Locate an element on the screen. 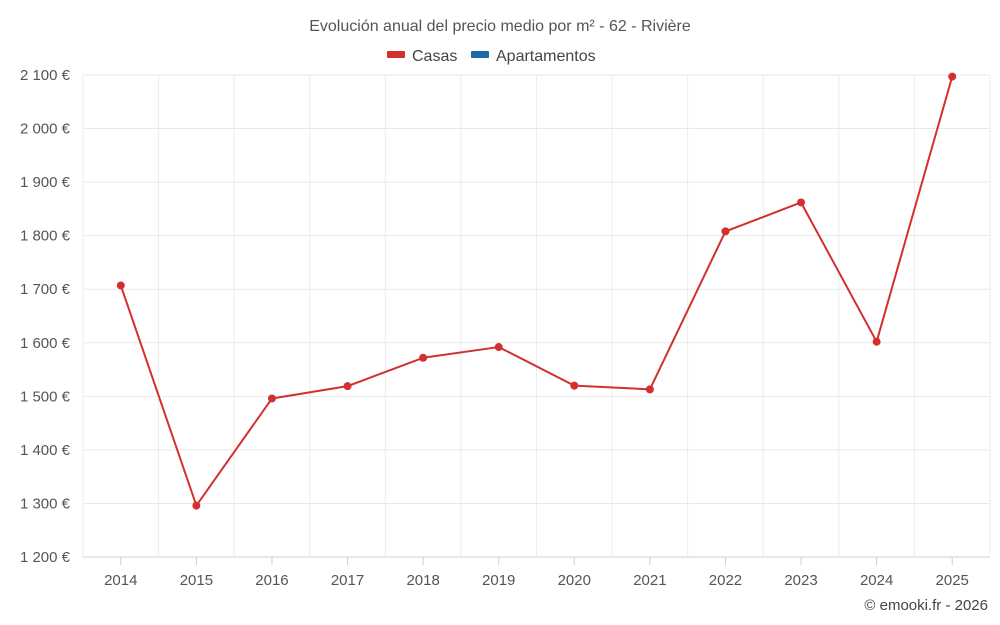  x-tick-label: 2022 is located at coordinates (725, 580).